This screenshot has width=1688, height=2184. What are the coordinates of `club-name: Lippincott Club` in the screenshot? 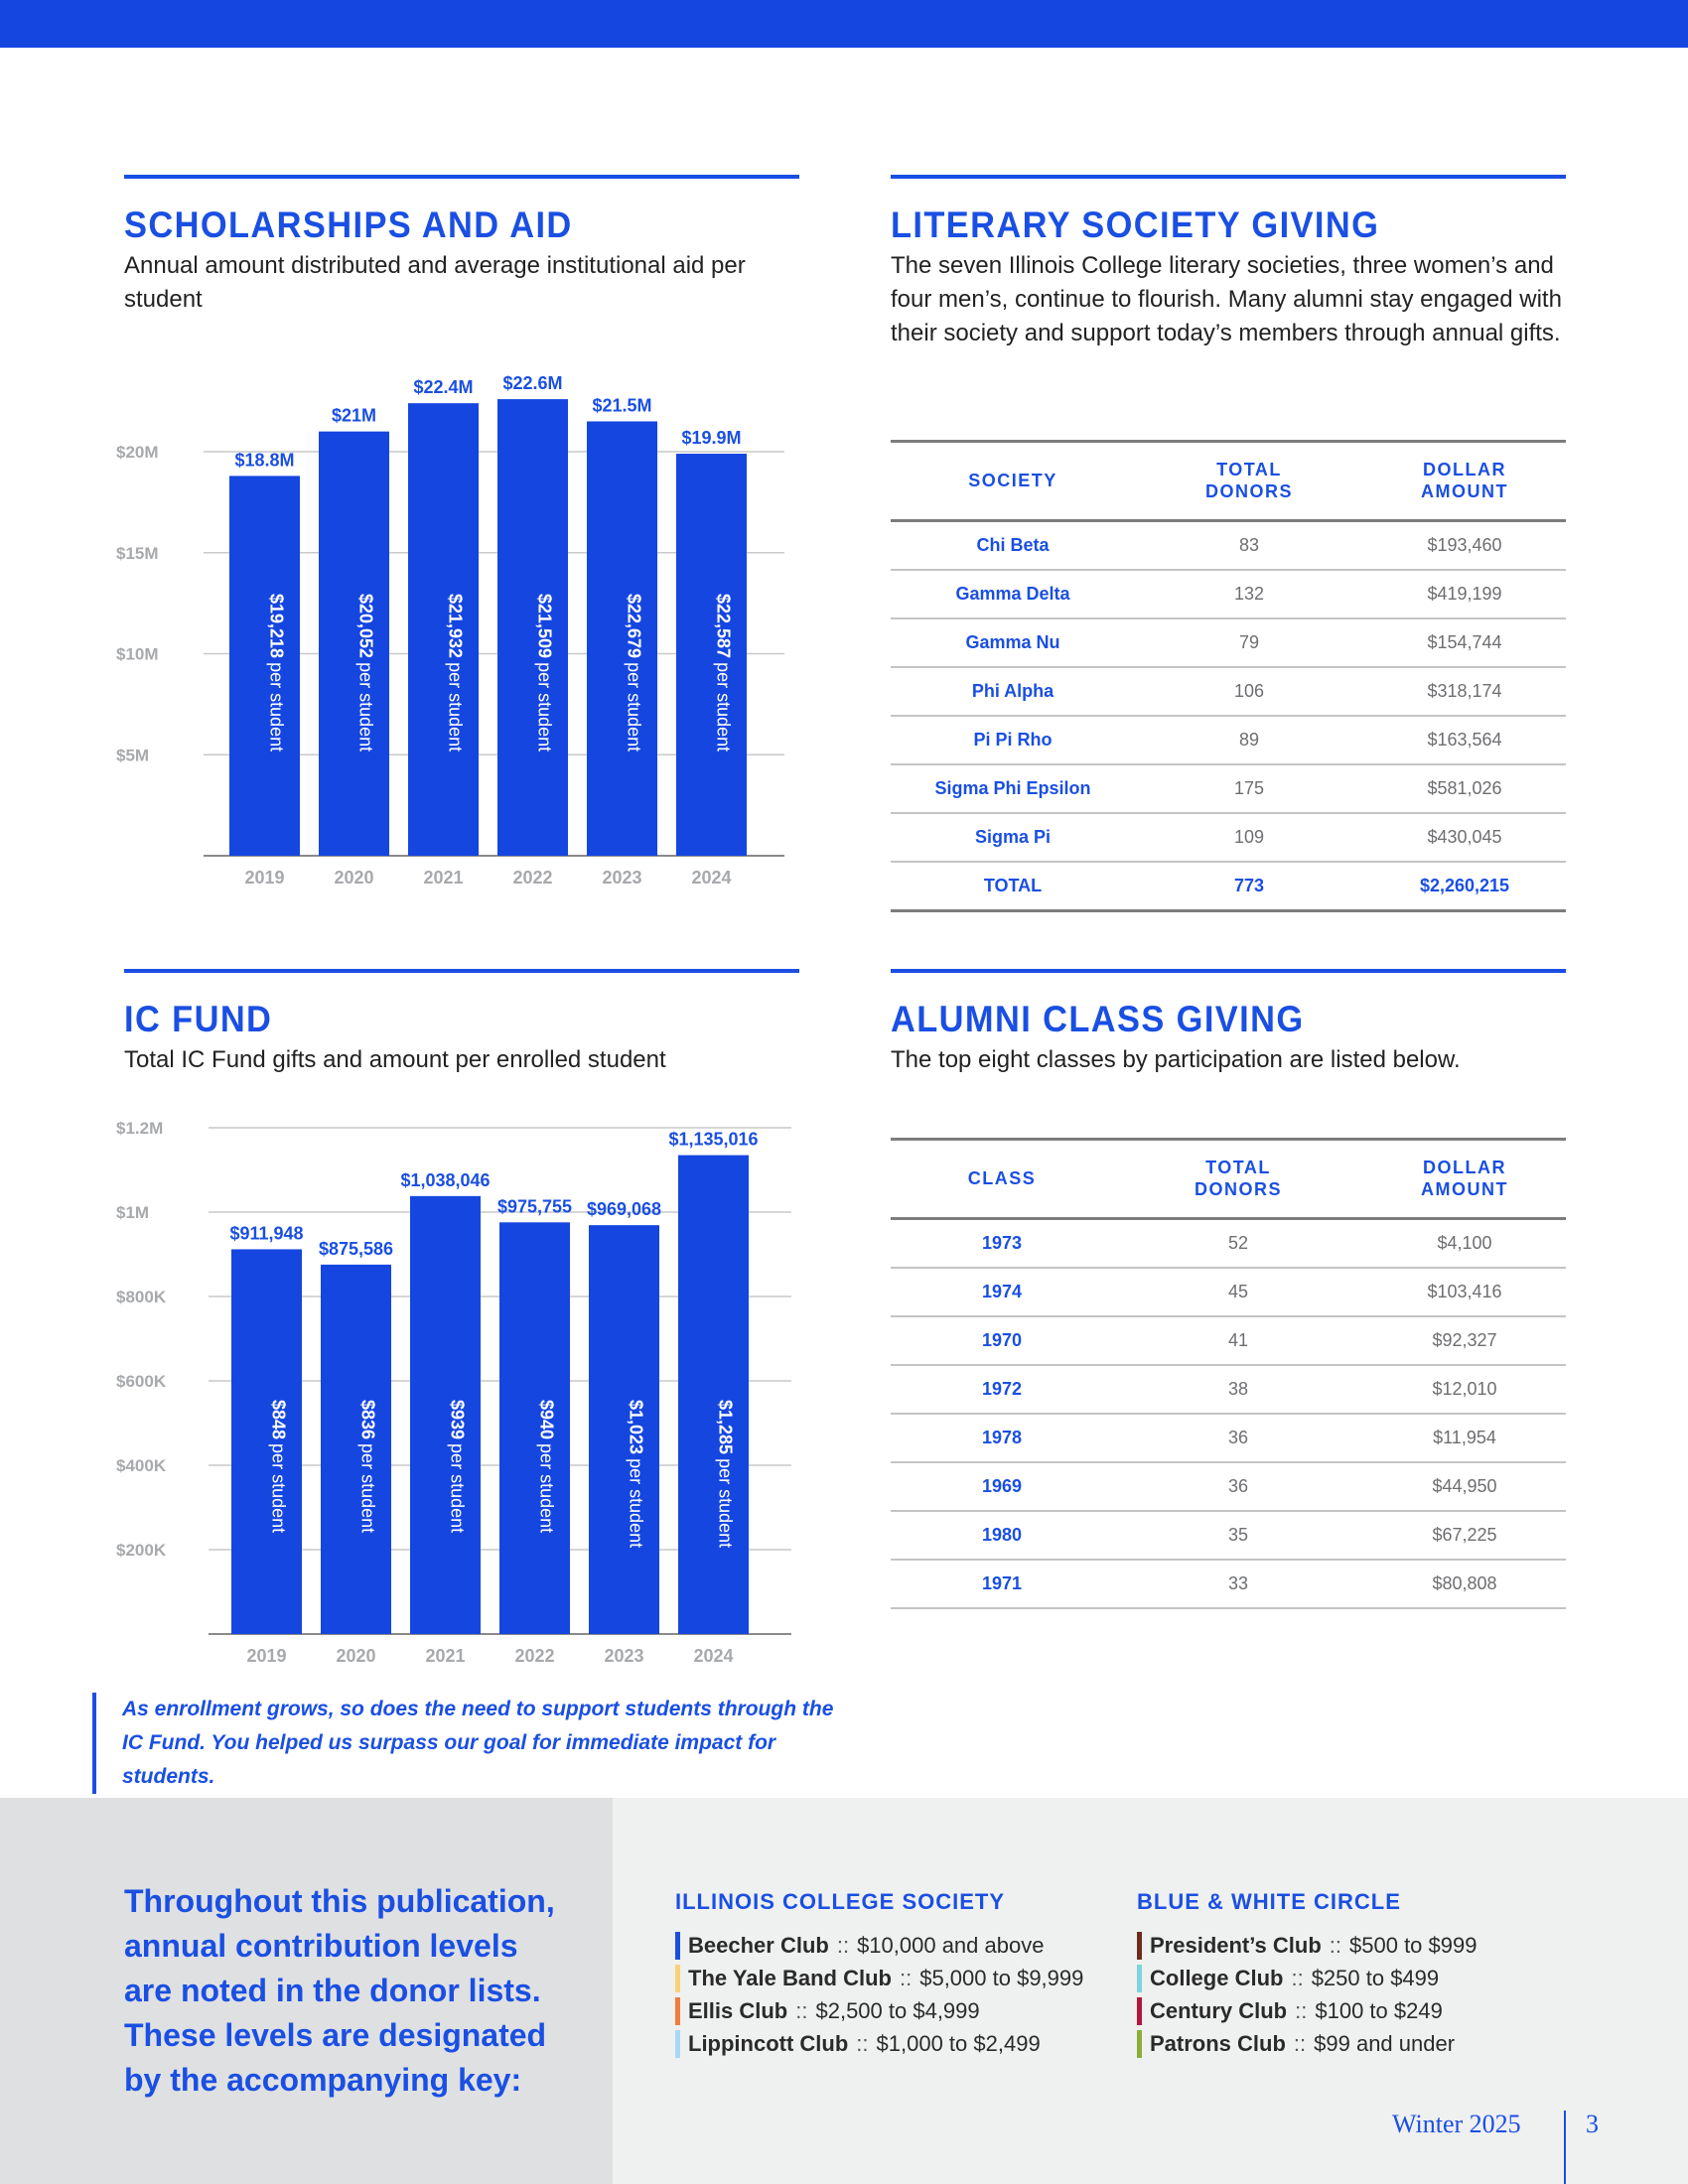 It's located at (768, 2043).